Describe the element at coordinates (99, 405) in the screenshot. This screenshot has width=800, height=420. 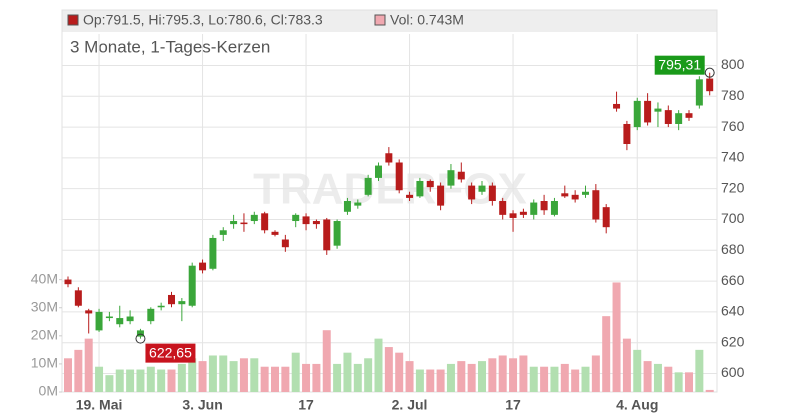
I see `x-tick-label: 19. Mai` at that location.